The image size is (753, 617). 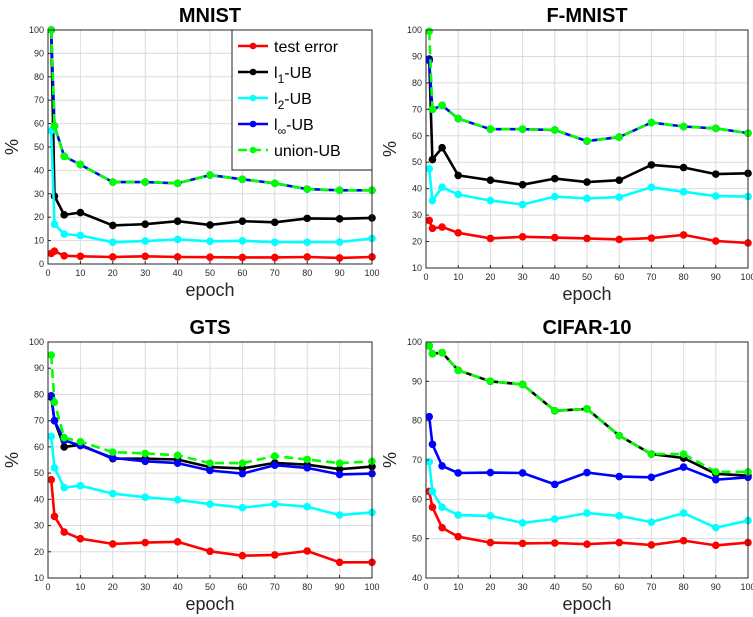 I want to click on chart-title: MNIST, so click(x=210, y=16).